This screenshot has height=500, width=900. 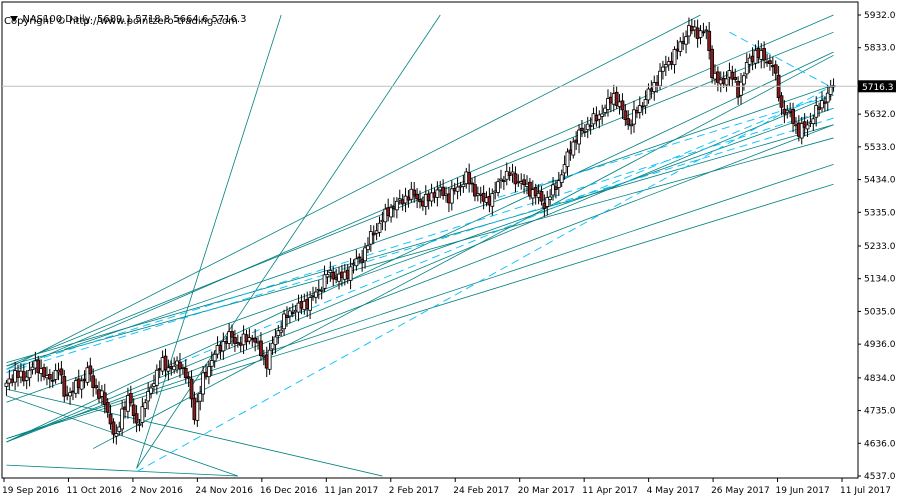 I want to click on x-tick-label: 19 Sep 2016, so click(x=30, y=491).